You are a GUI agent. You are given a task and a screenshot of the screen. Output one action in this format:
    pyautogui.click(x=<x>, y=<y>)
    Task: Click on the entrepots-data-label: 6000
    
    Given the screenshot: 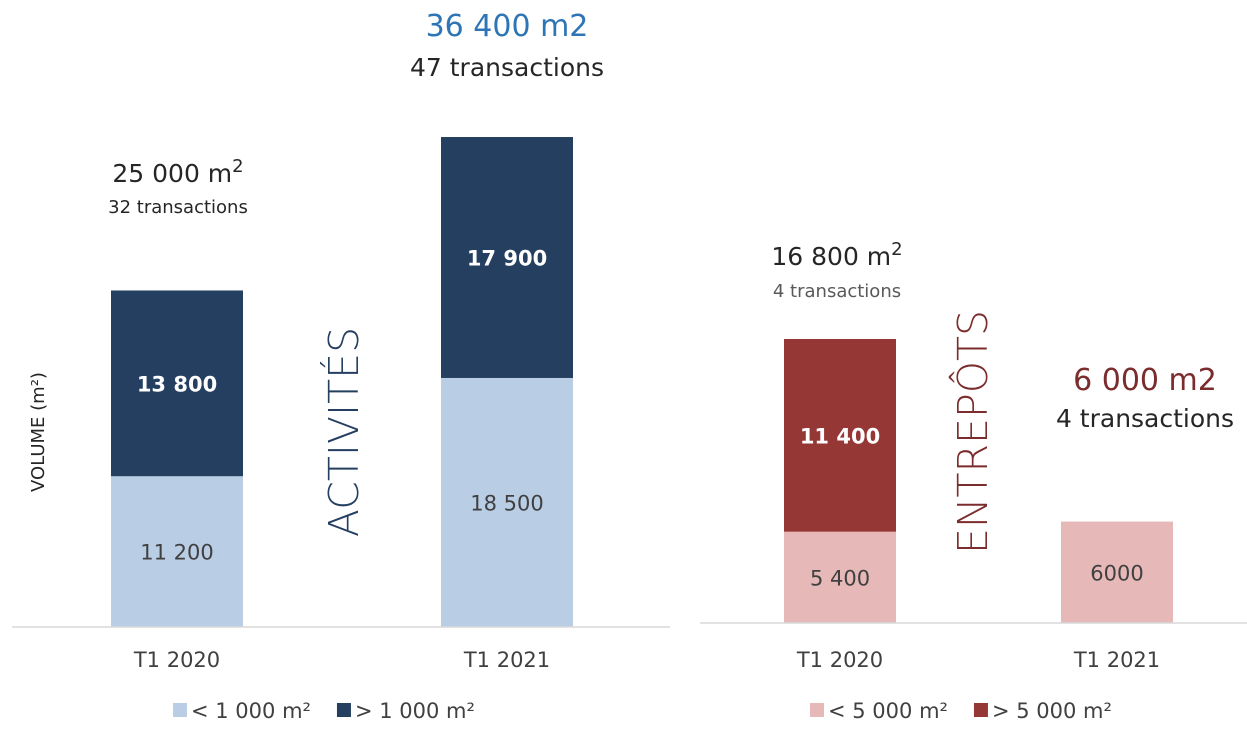 What is the action you would take?
    pyautogui.click(x=1116, y=573)
    